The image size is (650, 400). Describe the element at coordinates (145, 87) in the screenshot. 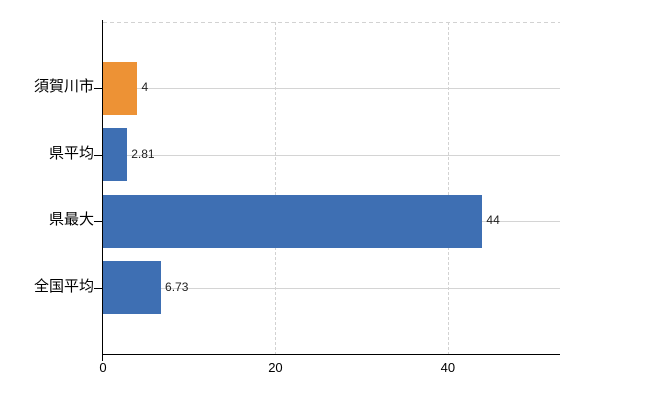

I see `value-label: 4` at that location.